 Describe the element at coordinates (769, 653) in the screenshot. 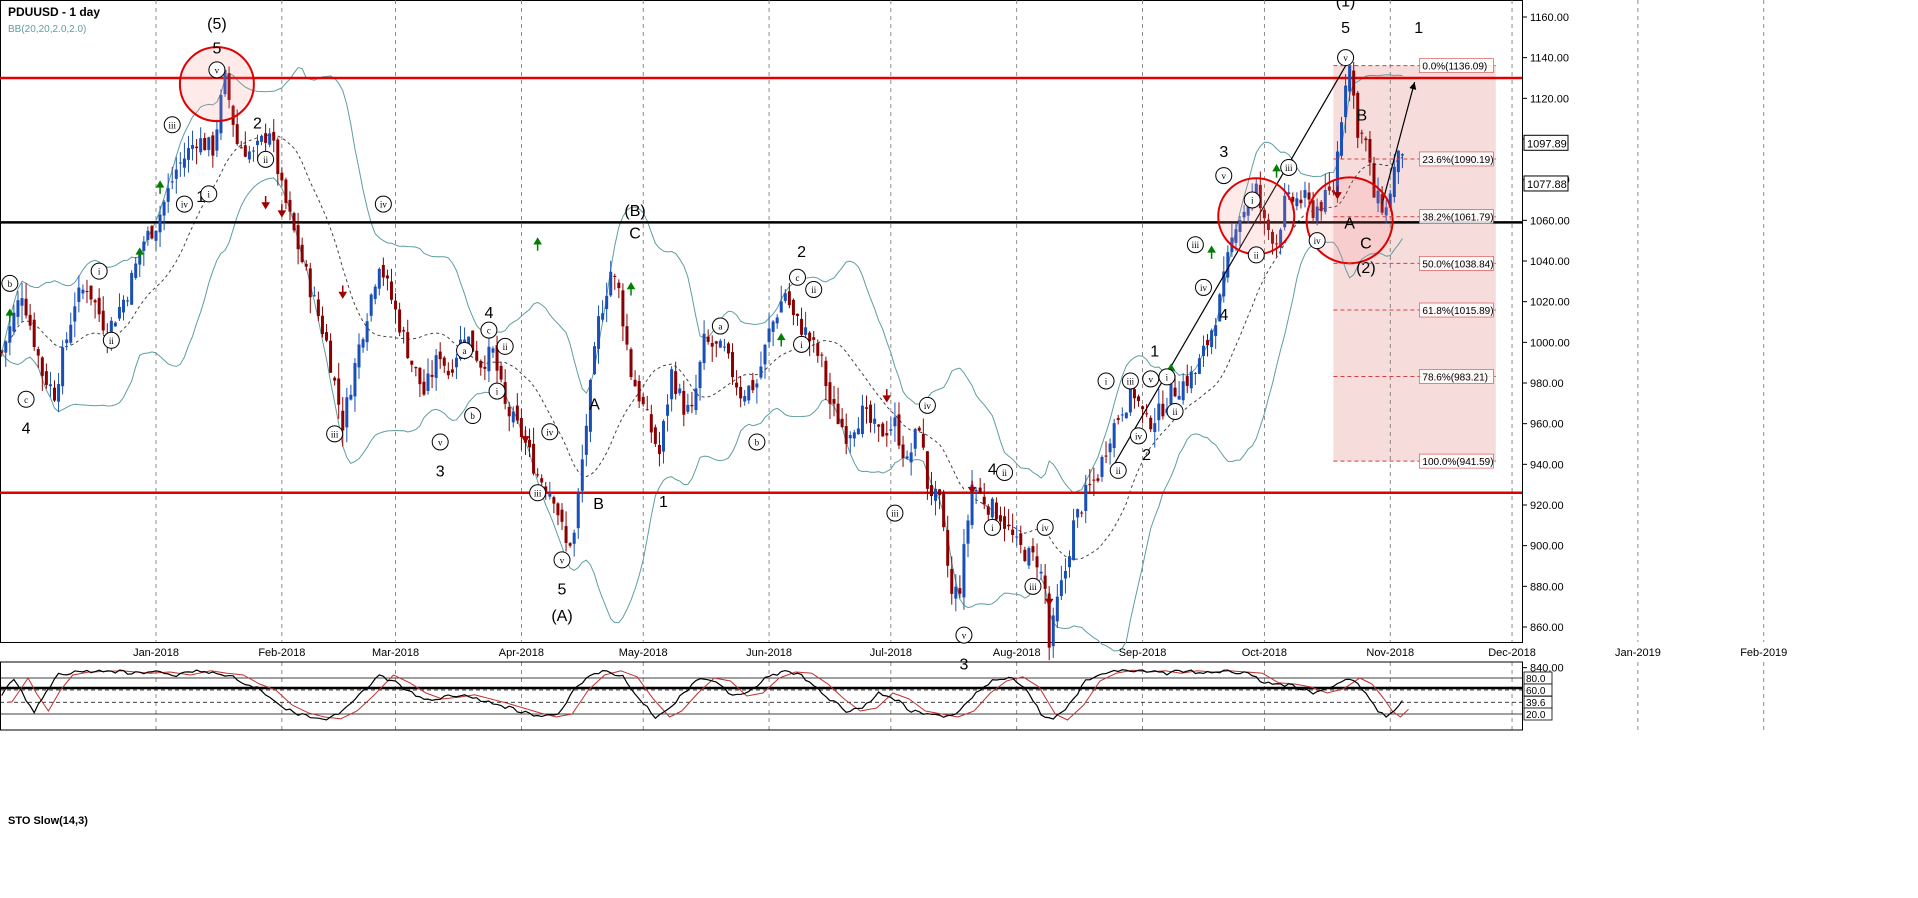

I see `x-tick-label: Jun-2018` at that location.